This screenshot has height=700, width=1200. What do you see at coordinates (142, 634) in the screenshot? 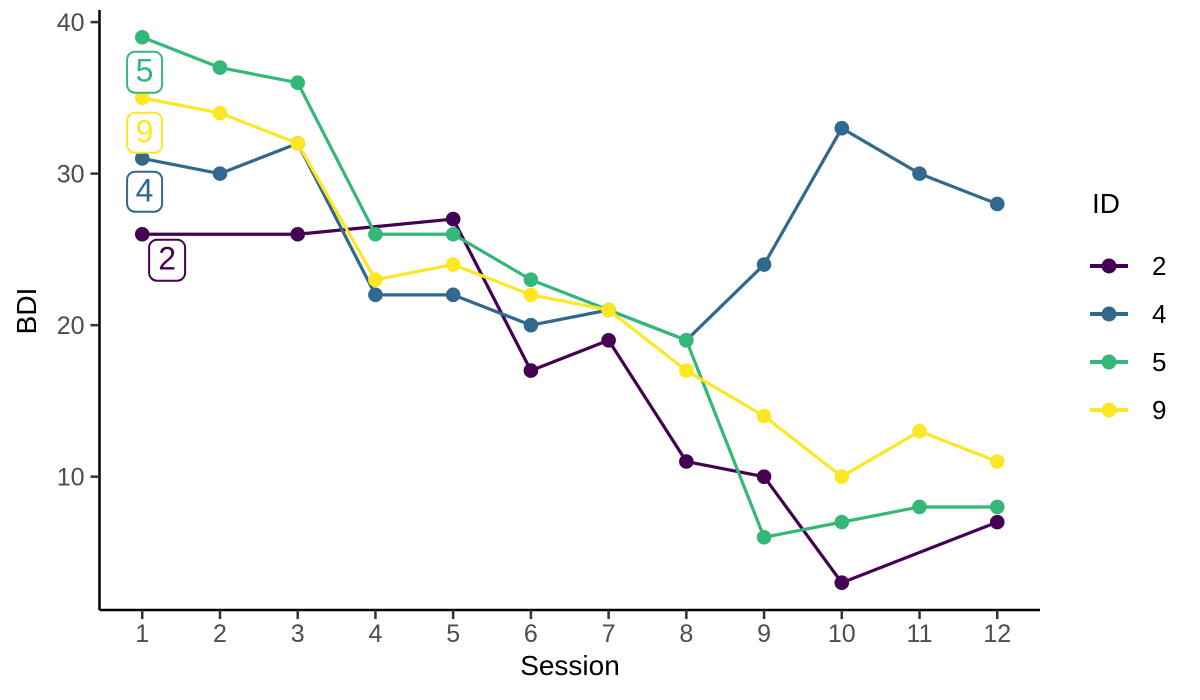
I see `x-tick-label: 1` at bounding box center [142, 634].